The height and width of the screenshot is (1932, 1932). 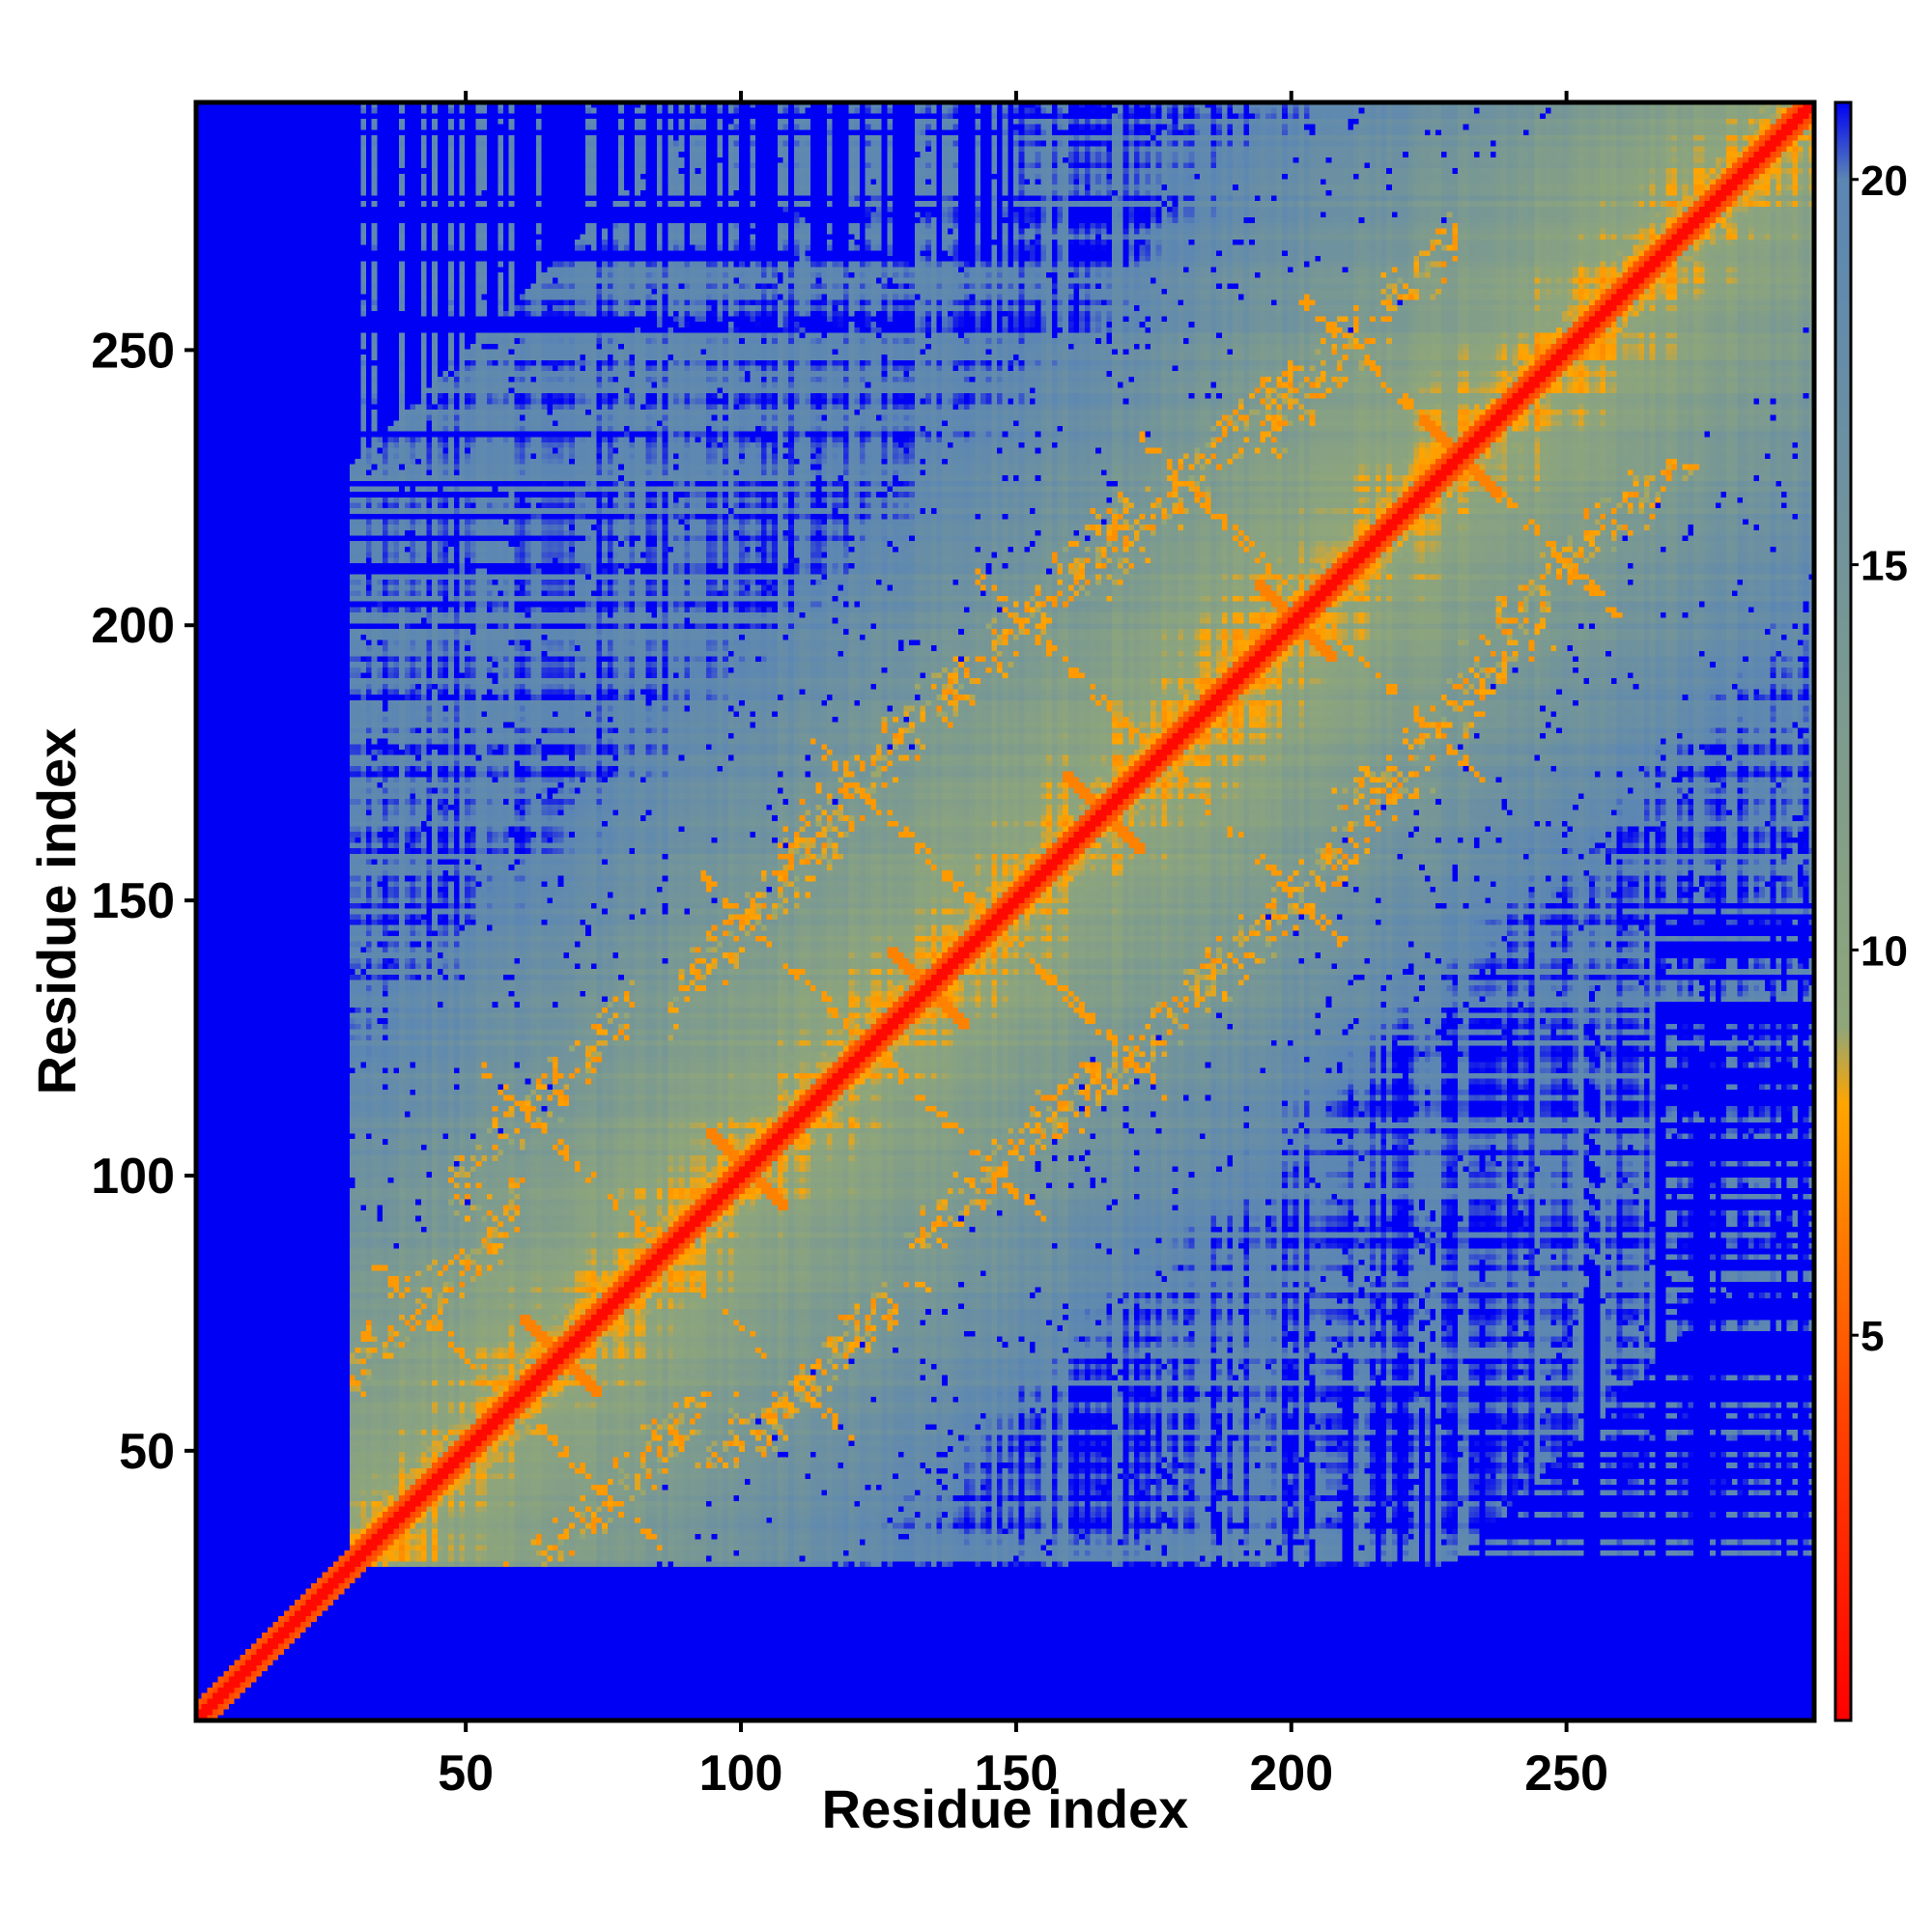 I want to click on y-tick-label: 100, so click(x=133, y=1177).